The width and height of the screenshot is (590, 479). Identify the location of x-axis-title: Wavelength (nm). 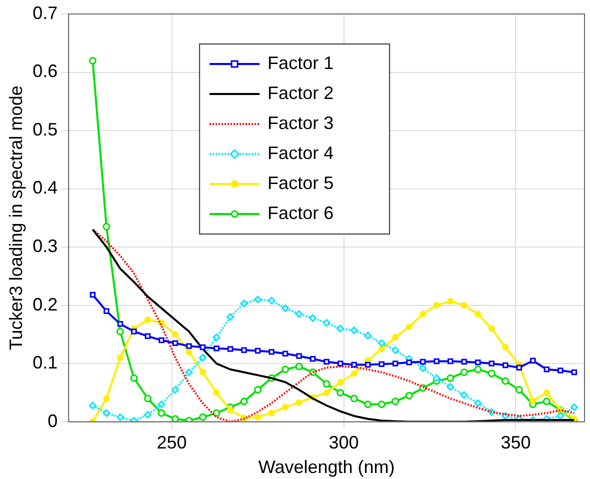
(326, 467).